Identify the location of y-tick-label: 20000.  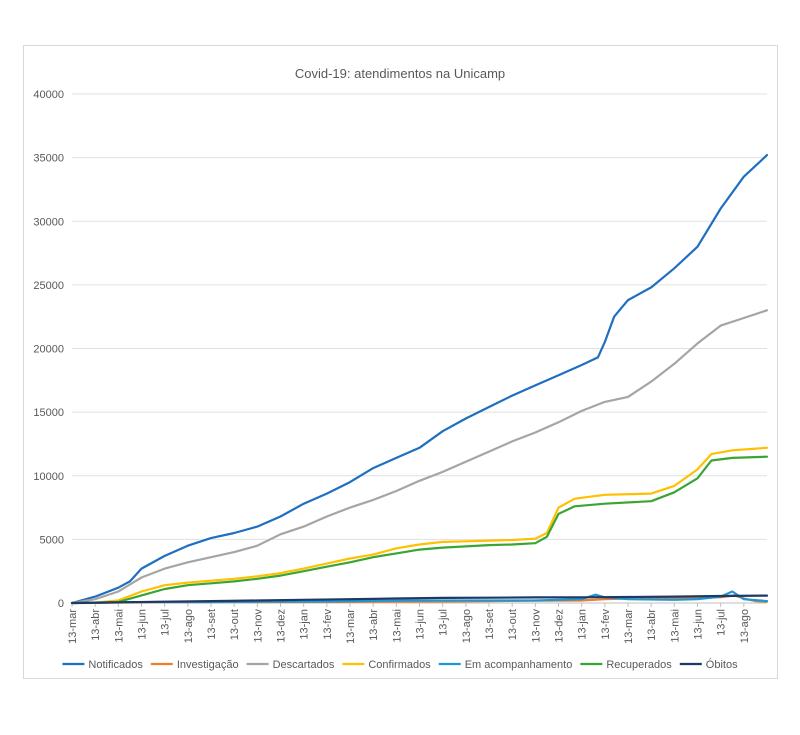
(48, 350).